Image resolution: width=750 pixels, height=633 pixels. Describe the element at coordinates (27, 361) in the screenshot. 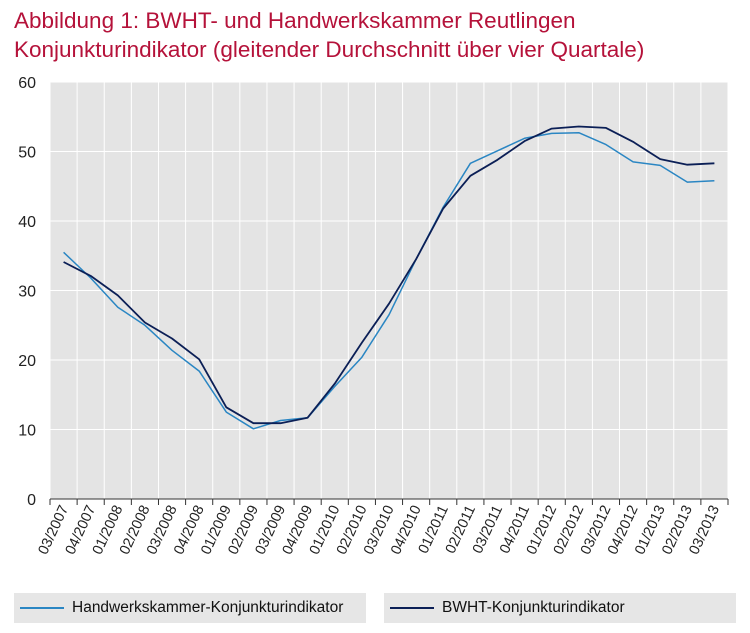

I see `y-tick-label: 20` at that location.